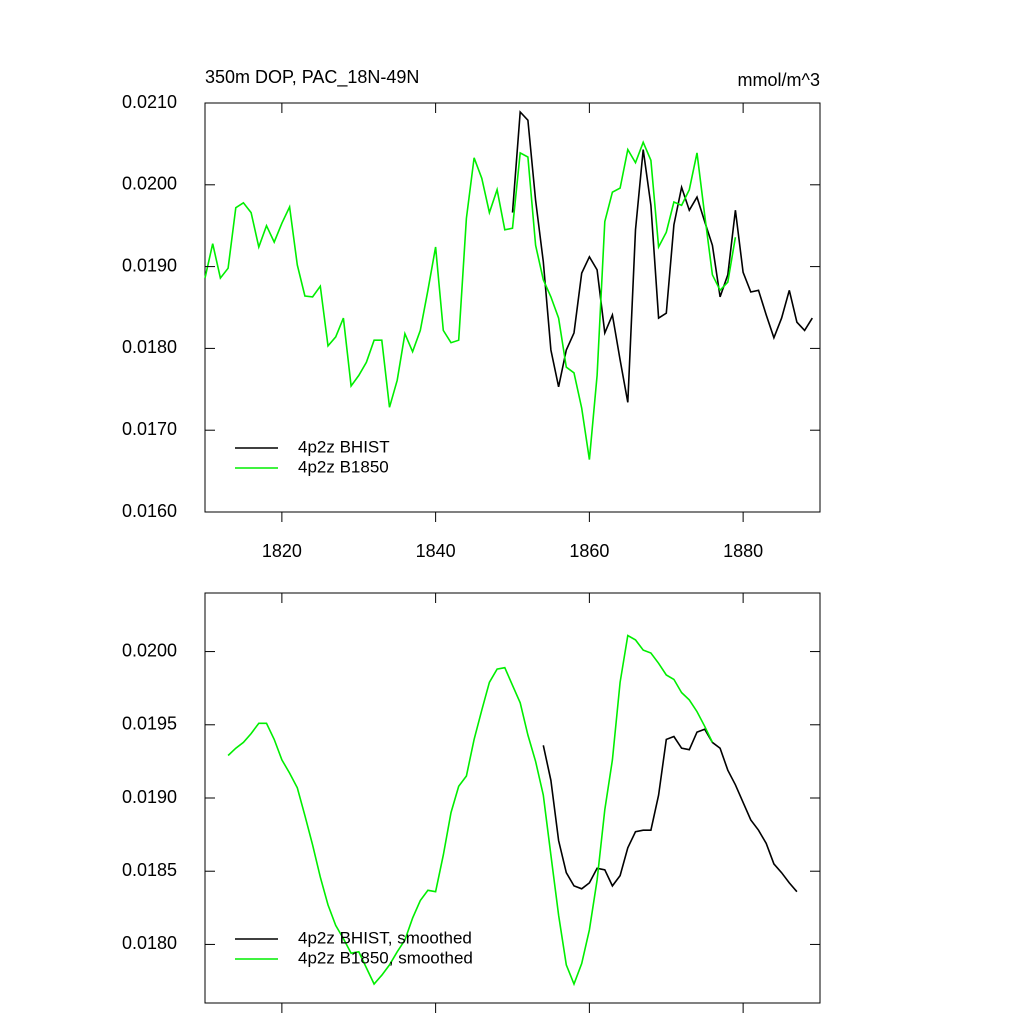 Image resolution: width=1024 pixels, height=1024 pixels. Describe the element at coordinates (385, 937) in the screenshot. I see `legend-label: 4p2z BHIST, smoothed` at that location.